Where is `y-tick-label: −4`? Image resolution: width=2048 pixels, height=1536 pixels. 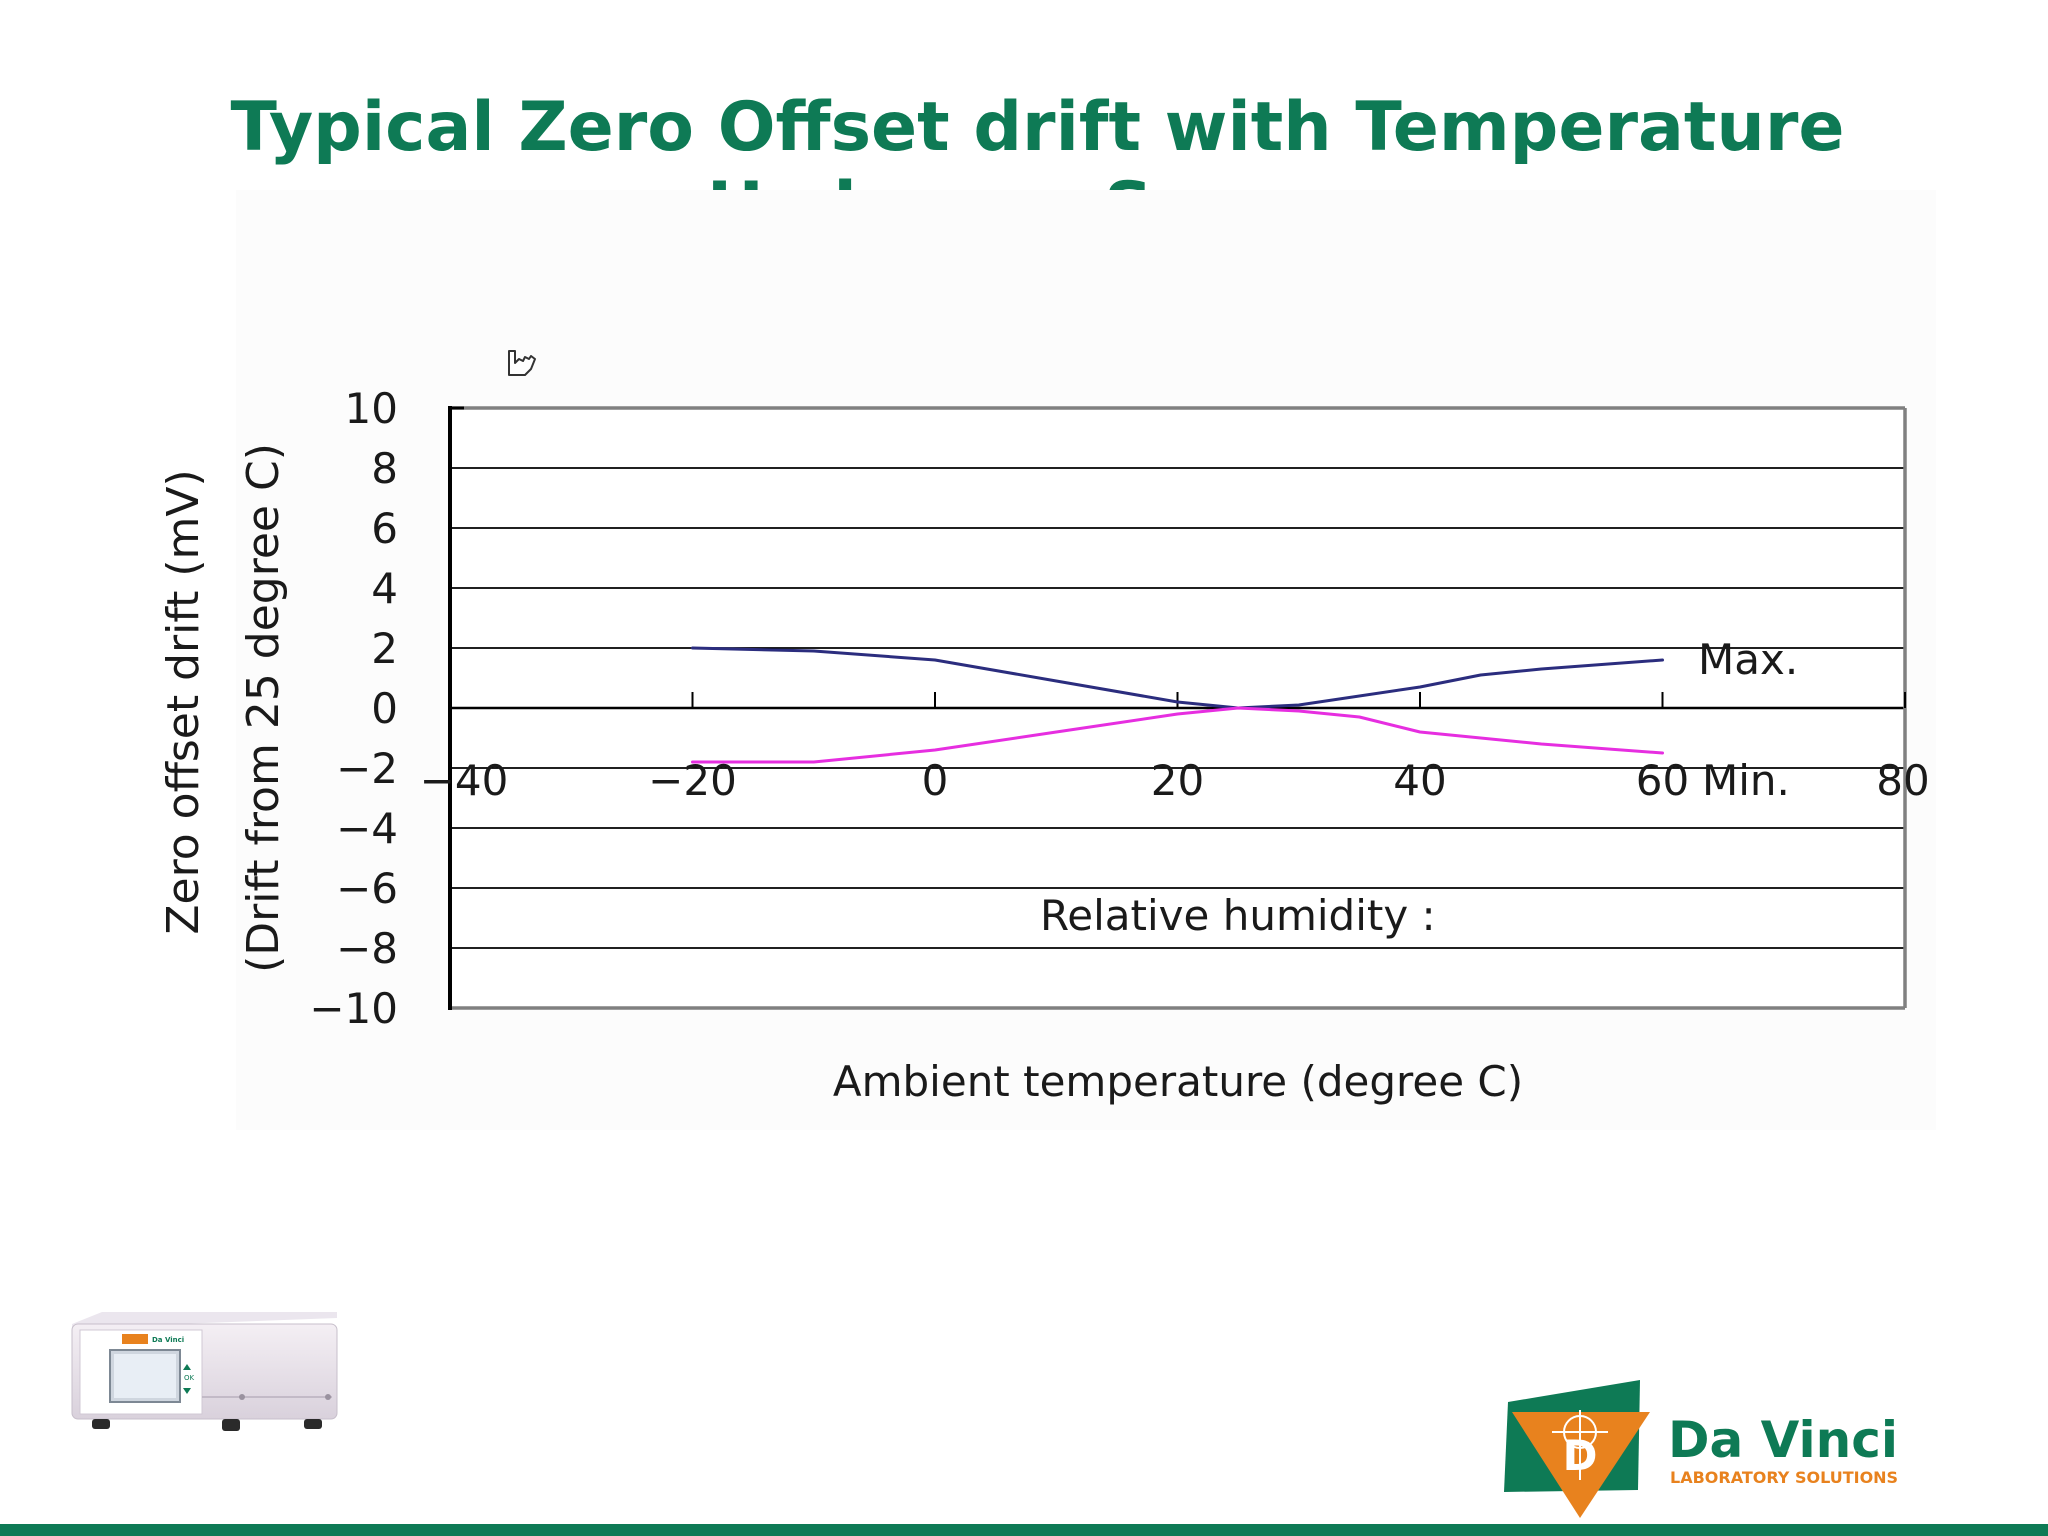 y-tick-label: −4 is located at coordinates (367, 828).